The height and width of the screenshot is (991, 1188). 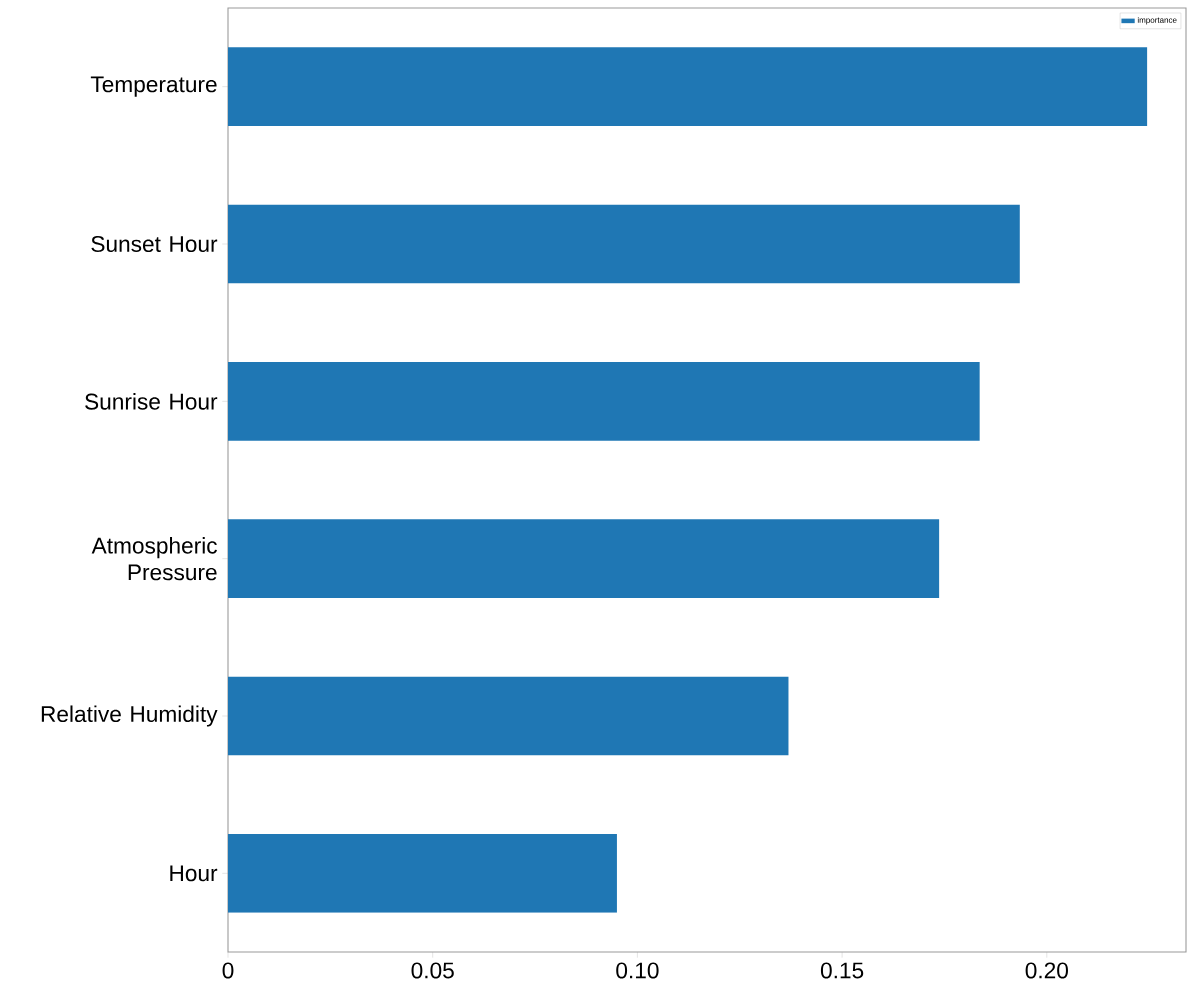 What do you see at coordinates (1046, 970) in the screenshot?
I see `x-tick-label: 0.20` at bounding box center [1046, 970].